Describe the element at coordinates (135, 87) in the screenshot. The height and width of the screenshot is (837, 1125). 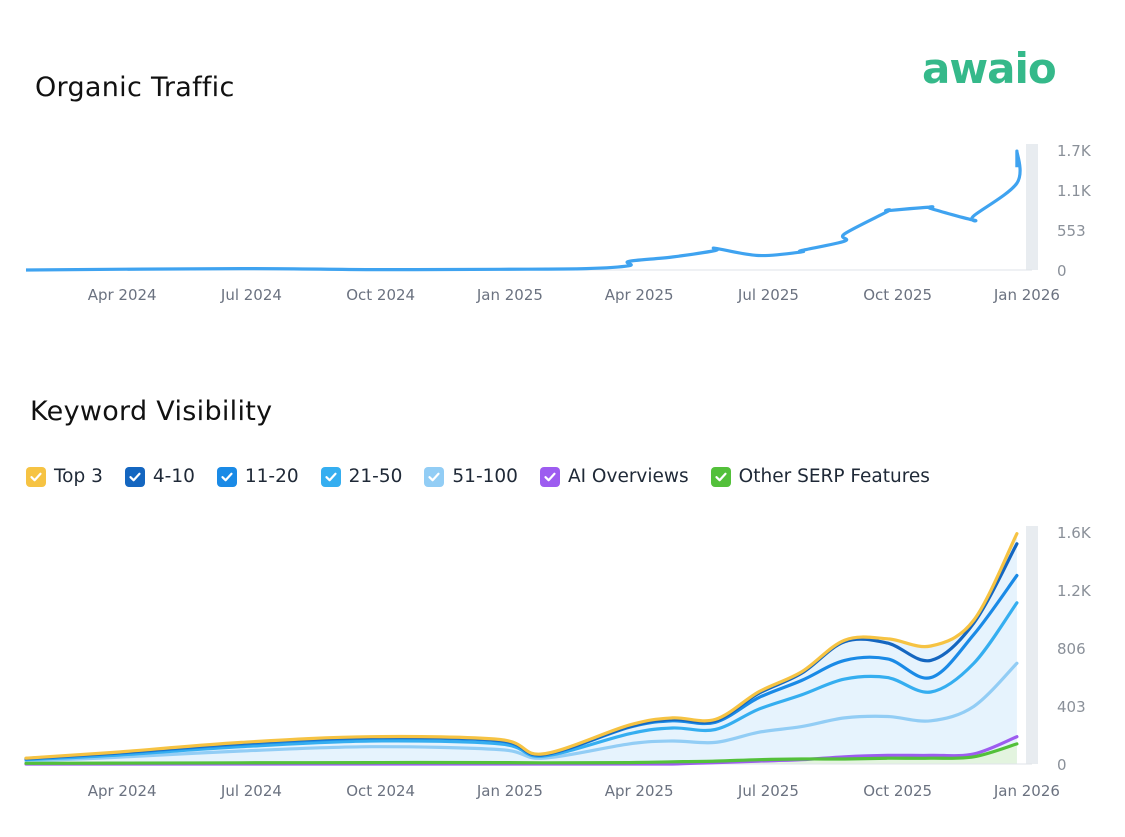
I see `organic-traffic-title: Organic Traffic` at that location.